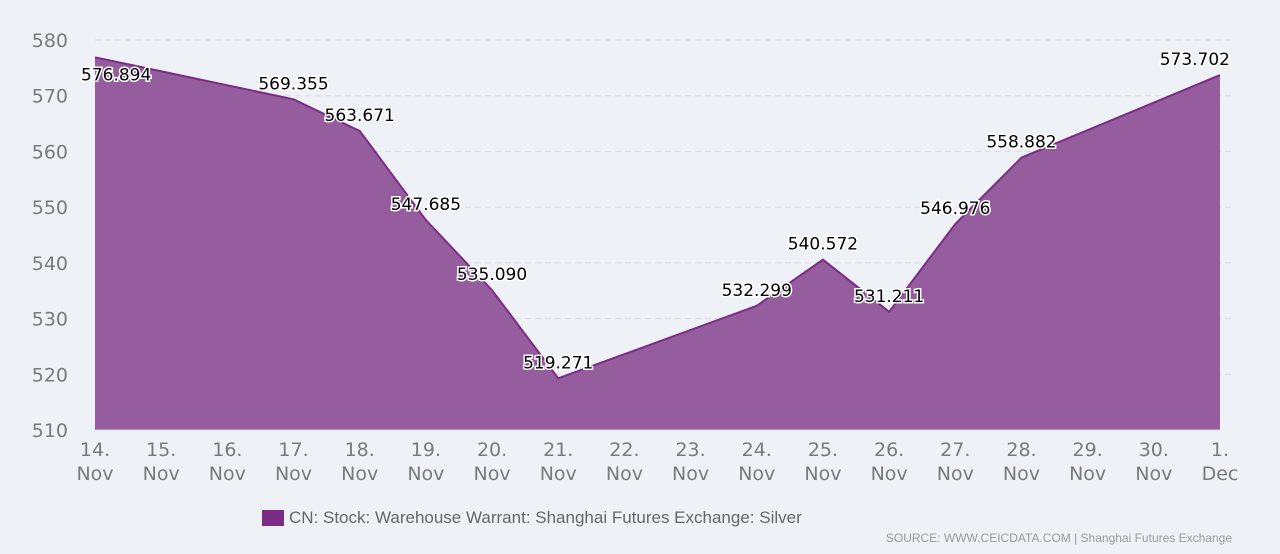 The width and height of the screenshot is (1280, 554). Describe the element at coordinates (426, 450) in the screenshot. I see `x-tick-label-day: 19.` at that location.